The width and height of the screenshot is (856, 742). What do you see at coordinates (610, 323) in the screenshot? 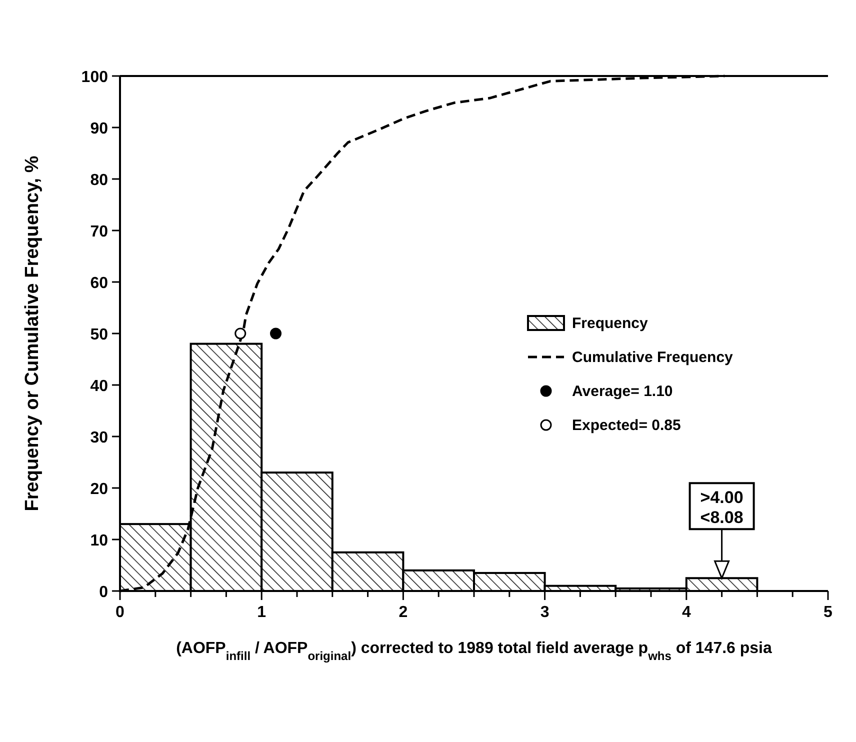
I see `legend-label: Frequency` at bounding box center [610, 323].